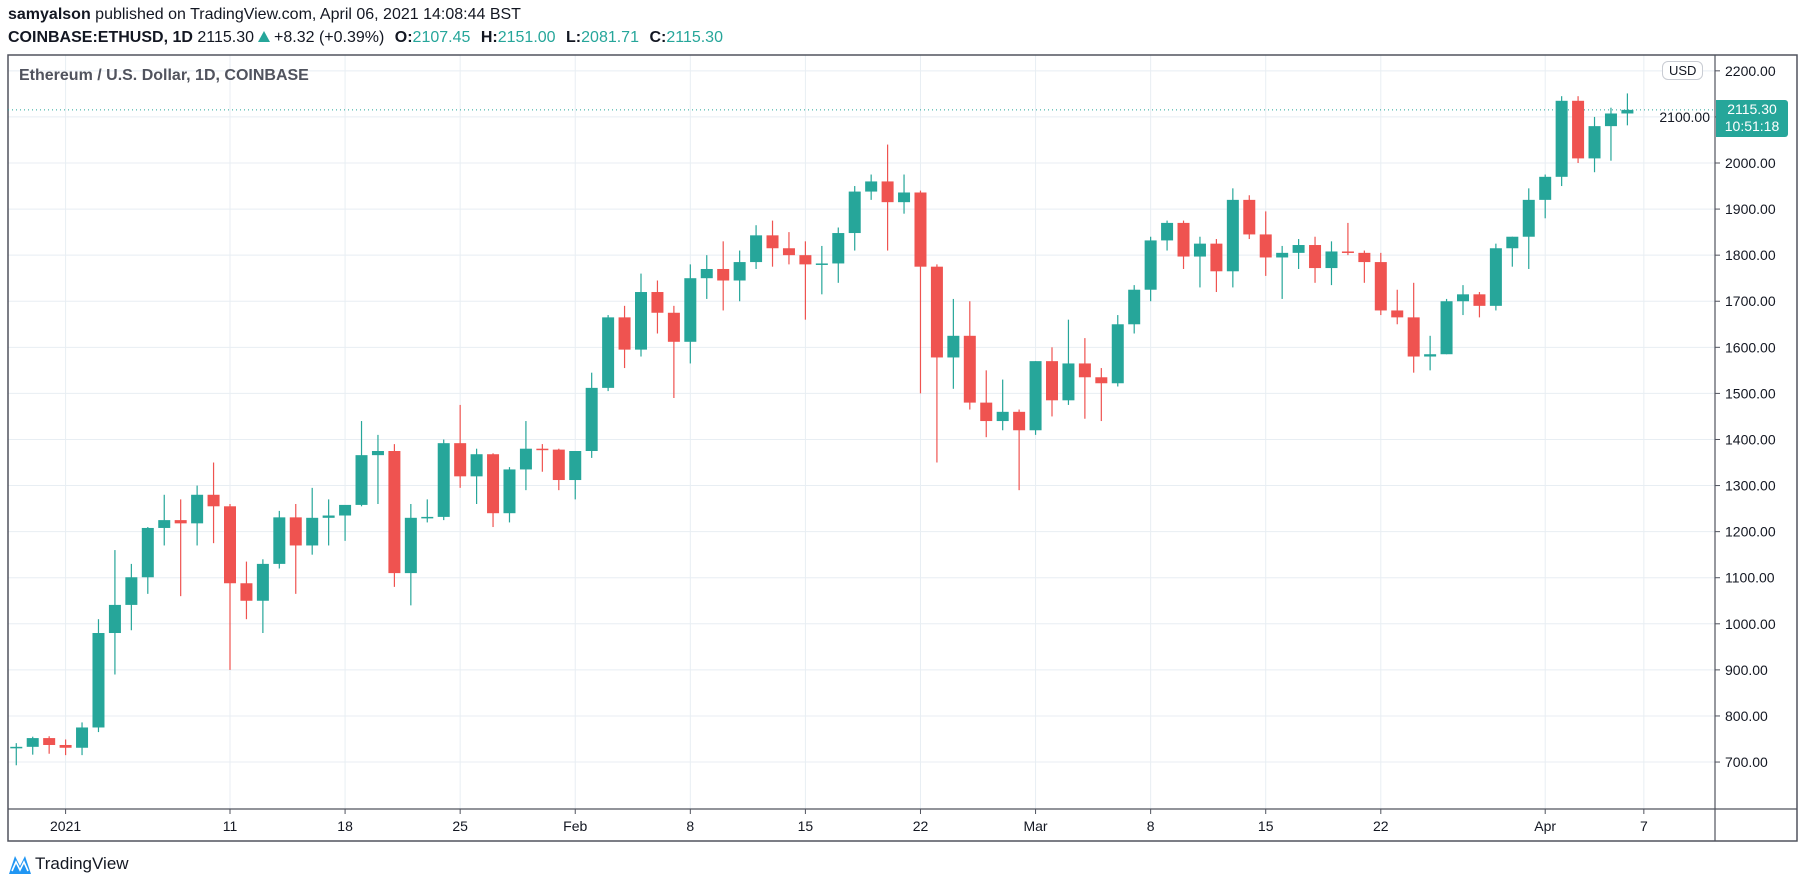 The height and width of the screenshot is (890, 1805). Describe the element at coordinates (100, 37) in the screenshot. I see `symbol-label: COINBASE:ETHUSD, 1D` at that location.